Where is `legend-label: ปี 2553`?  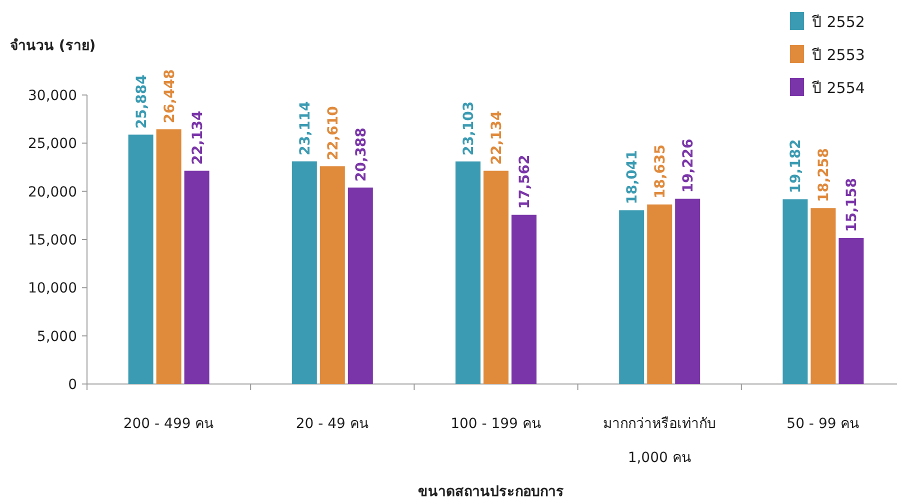
legend-label: ปี 2553 is located at coordinates (838, 55).